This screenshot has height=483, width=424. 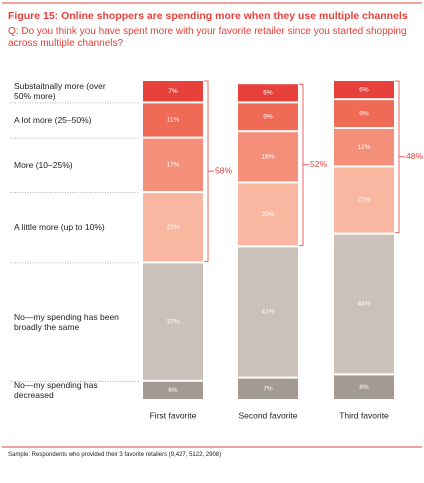 I want to click on legend-label: A little more (up to 10%), so click(x=59, y=227).